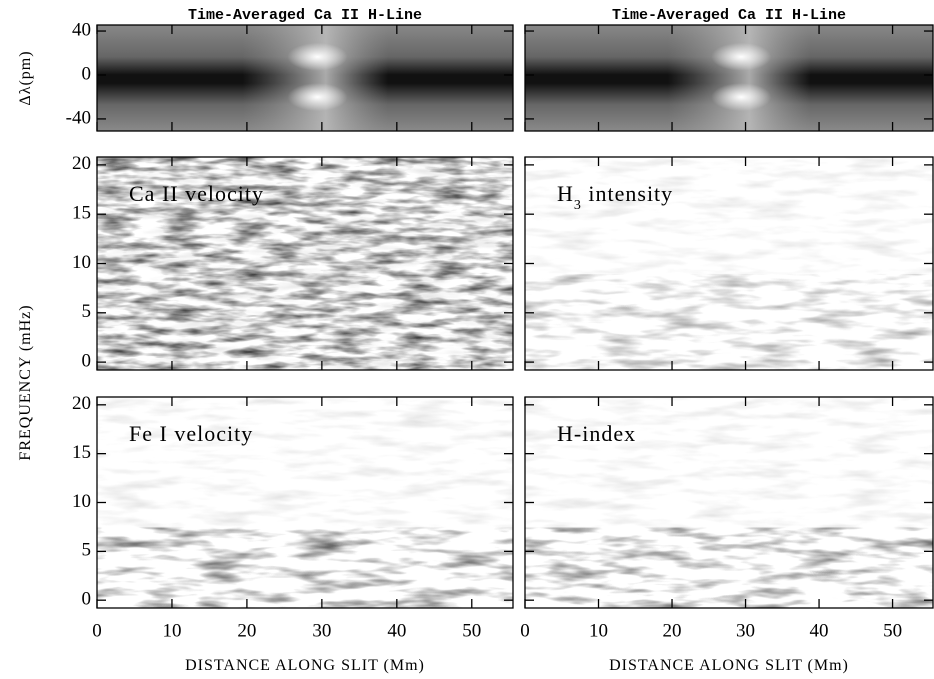 This screenshot has height=679, width=934. I want to click on y-axis-label: Δλ(pm), so click(25, 77).